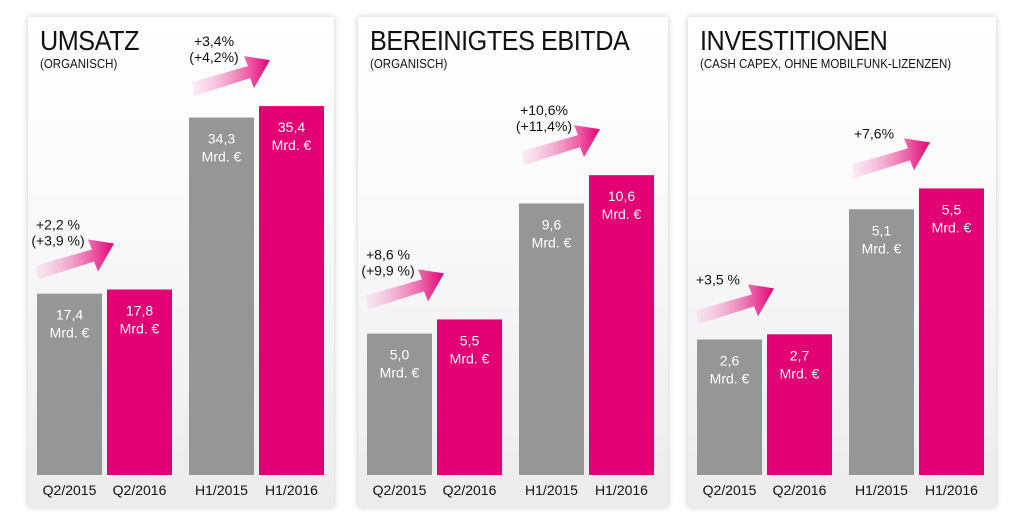 The height and width of the screenshot is (512, 1024). I want to click on growth-label: +2,2 %, so click(58, 225).